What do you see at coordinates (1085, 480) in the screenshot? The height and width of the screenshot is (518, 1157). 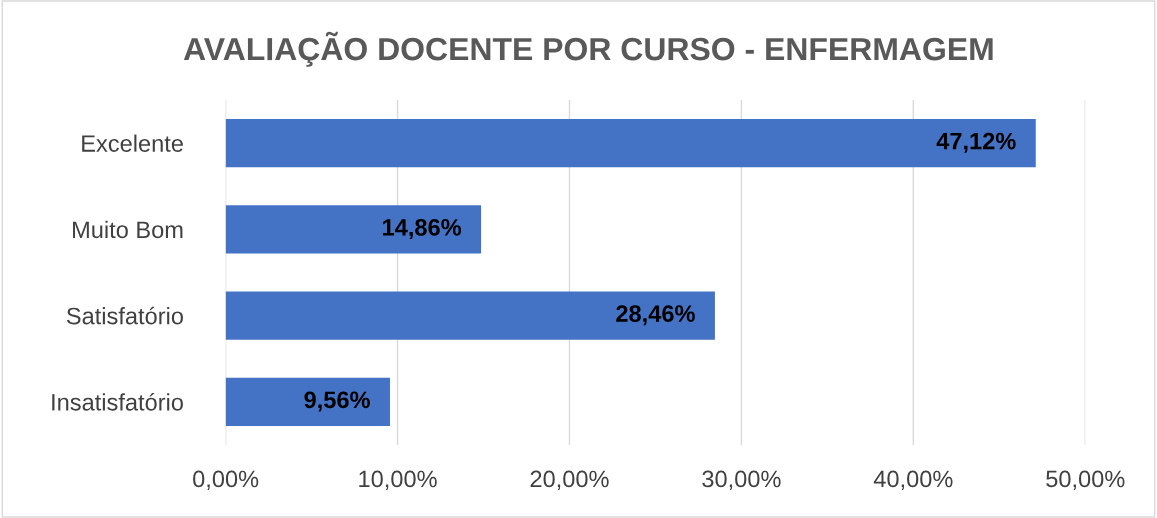 I see `x-tick-label: 50,00%` at bounding box center [1085, 480].